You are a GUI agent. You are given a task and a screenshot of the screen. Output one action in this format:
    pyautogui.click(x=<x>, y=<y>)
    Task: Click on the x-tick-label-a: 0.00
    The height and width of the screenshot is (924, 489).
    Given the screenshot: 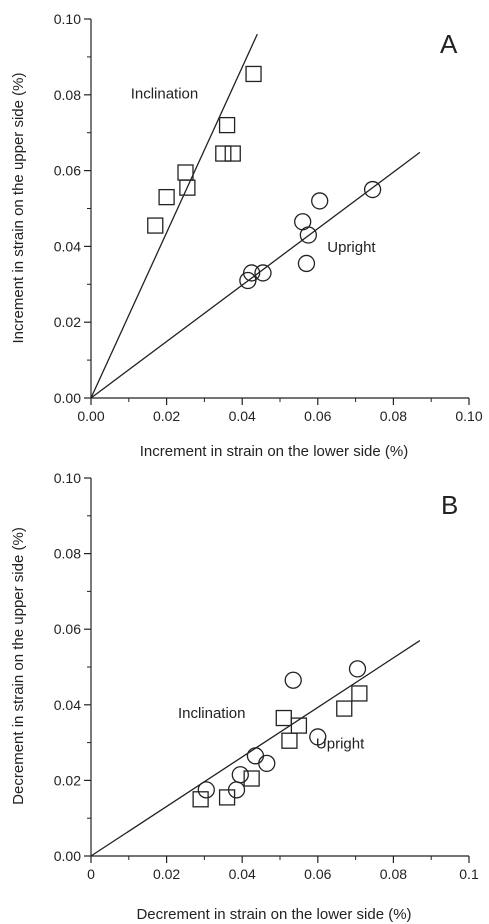 What is the action you would take?
    pyautogui.click(x=90, y=416)
    